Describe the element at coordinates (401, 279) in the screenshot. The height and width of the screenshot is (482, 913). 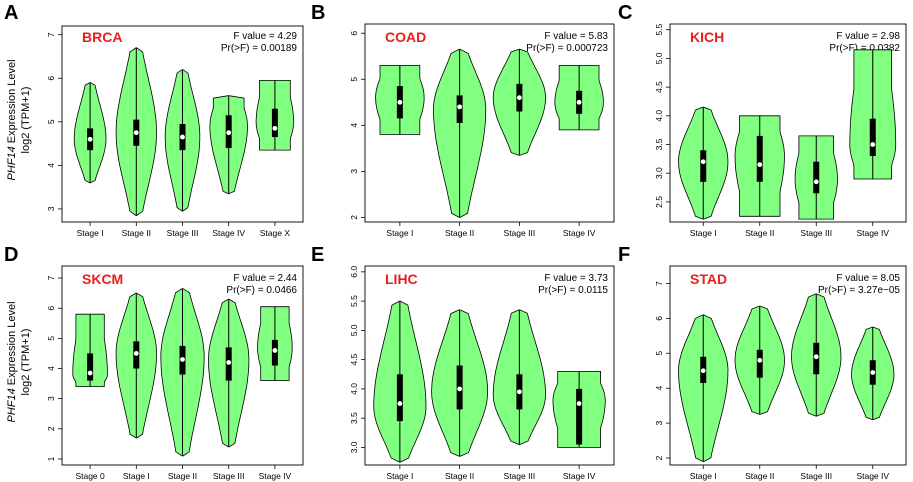
I see `cancer-type-title: LIHC` at that location.